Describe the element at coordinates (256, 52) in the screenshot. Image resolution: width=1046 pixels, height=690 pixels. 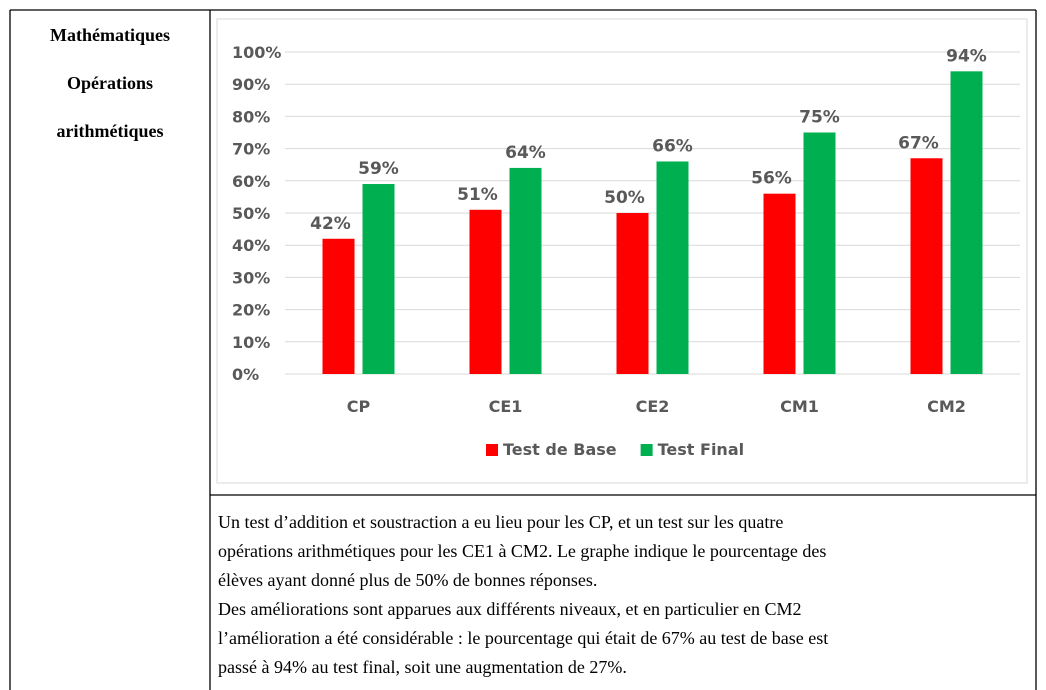
I see `y-tick-label: 100%` at that location.